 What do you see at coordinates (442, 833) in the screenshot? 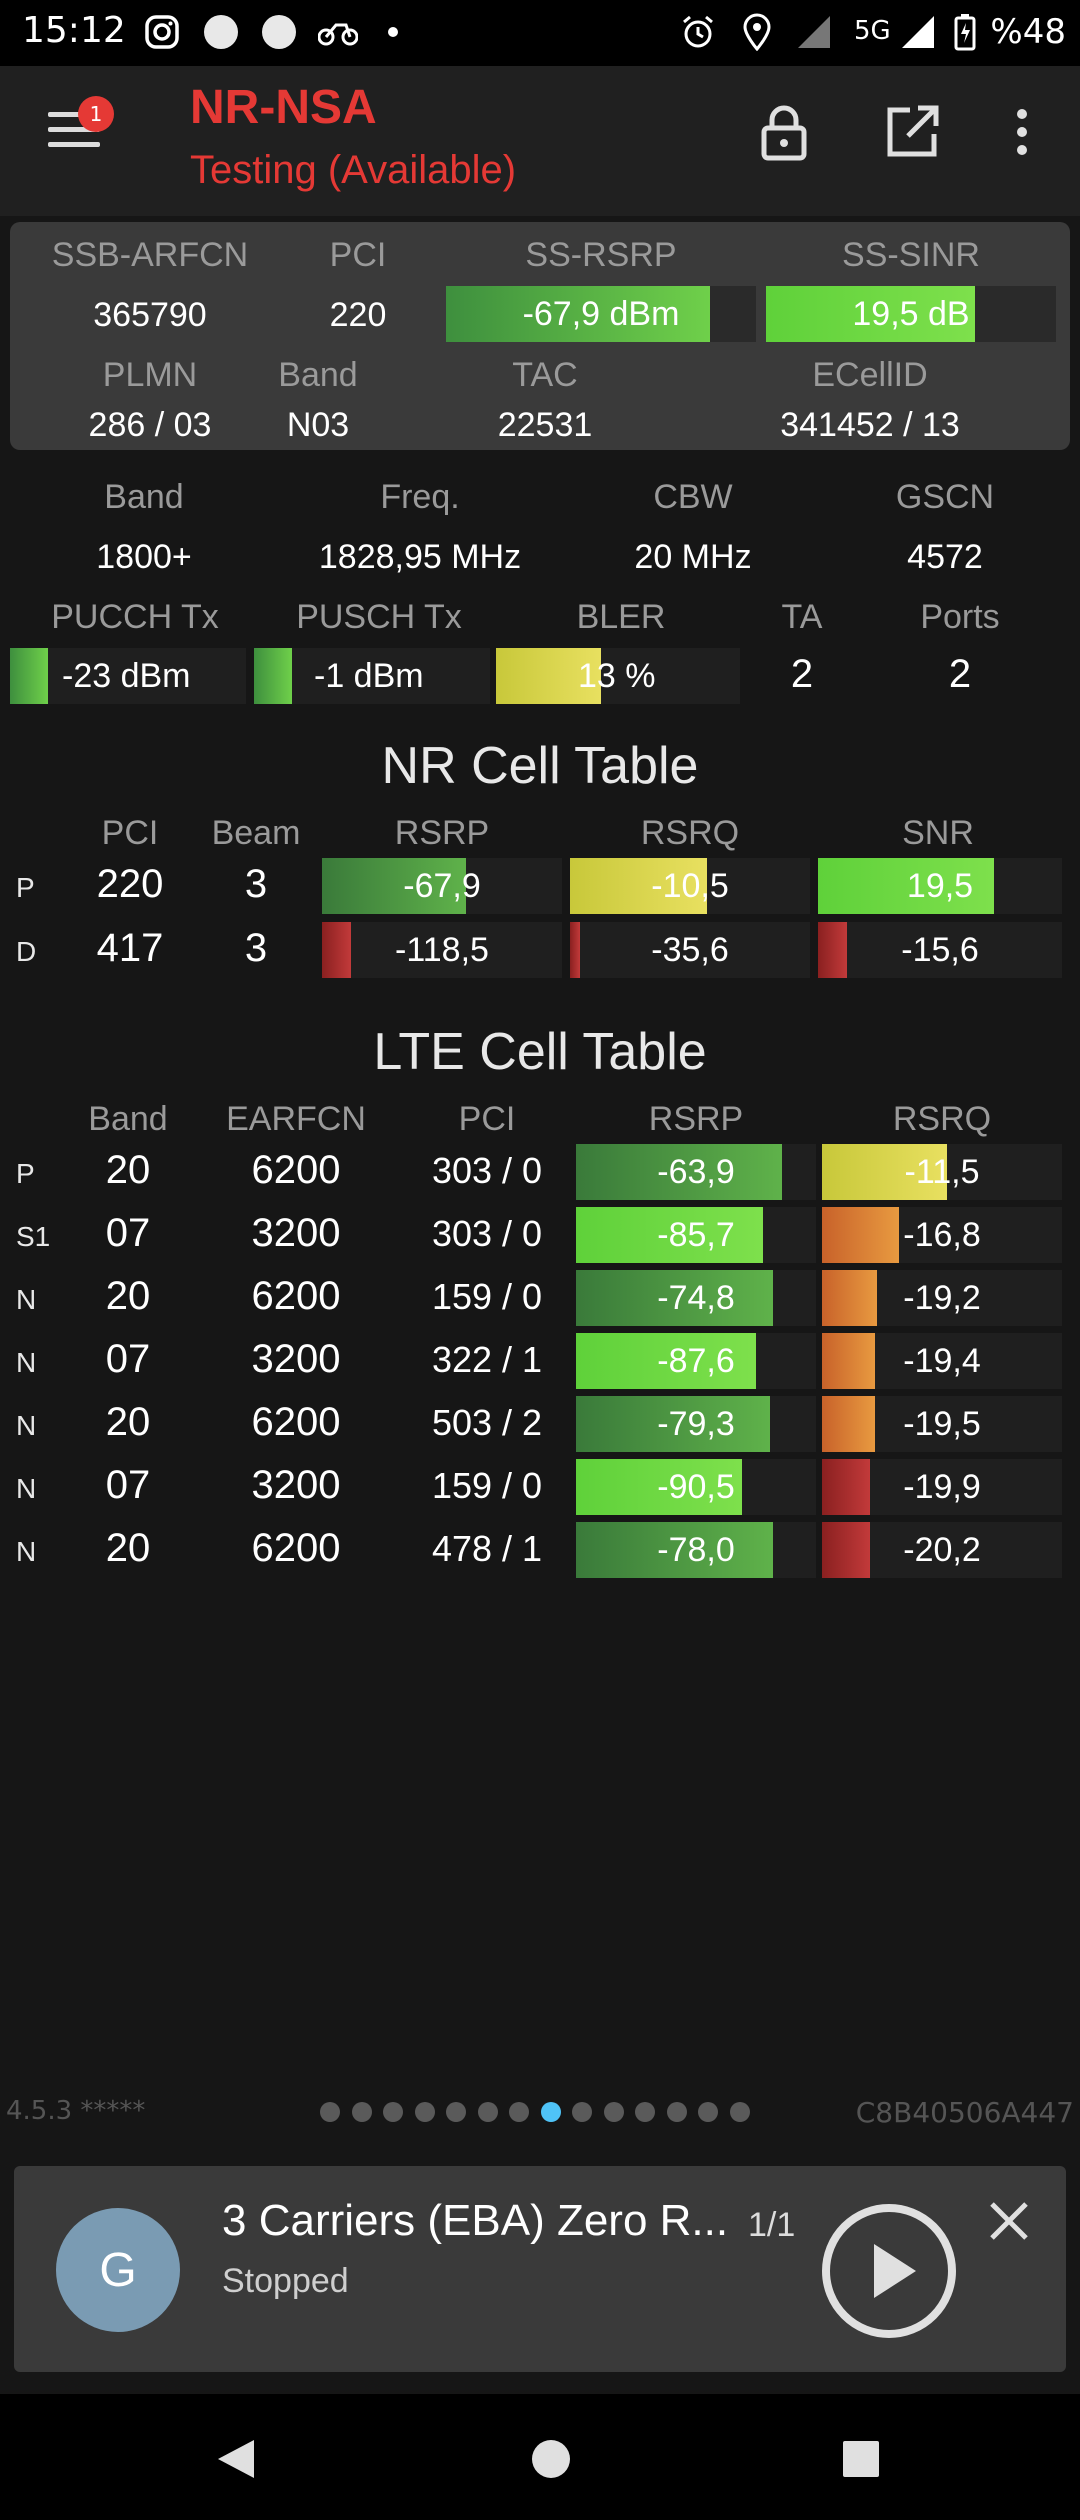
I see `nr-rsrp-header: RSRP` at bounding box center [442, 833].